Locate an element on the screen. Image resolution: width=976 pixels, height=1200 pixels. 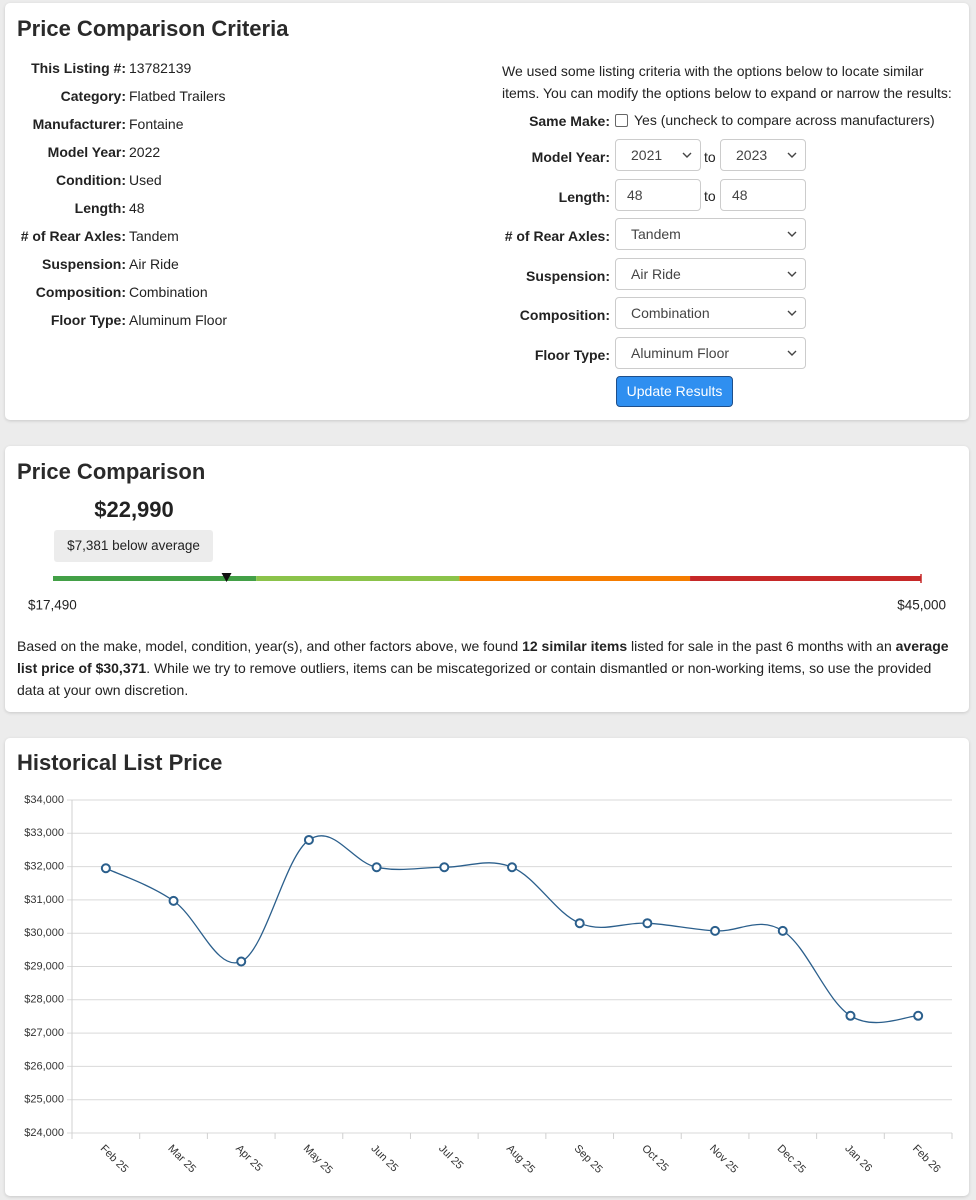
gauge-min-label: $17,490 is located at coordinates (52, 605).